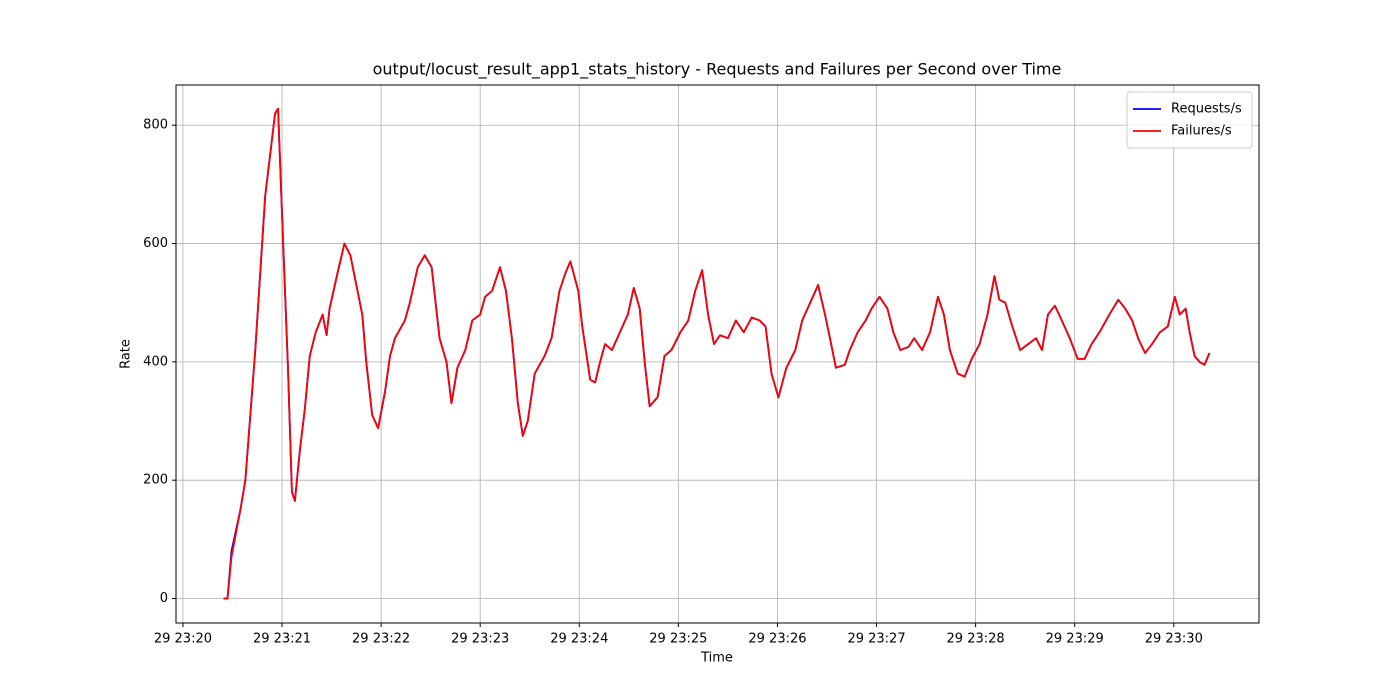  Describe the element at coordinates (876, 639) in the screenshot. I see `x-tick-label: 29 23:27` at that location.